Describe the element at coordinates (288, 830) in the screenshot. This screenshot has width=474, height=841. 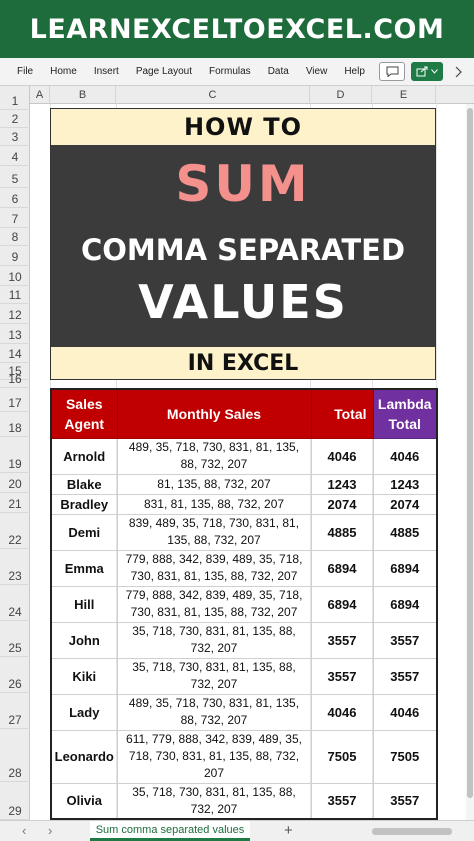
I see `plus-icon: +` at that location.